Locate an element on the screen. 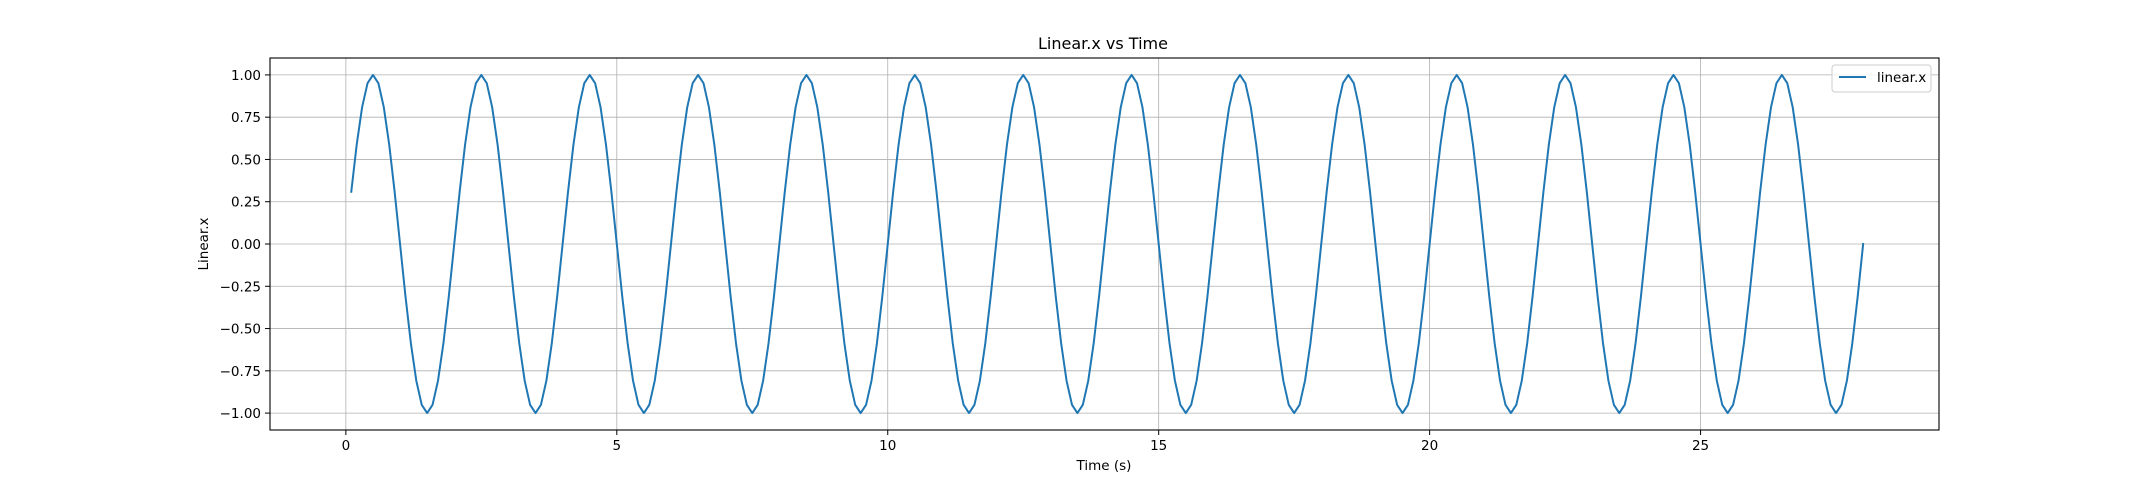  y-tick-label: 0.50 is located at coordinates (246, 160).